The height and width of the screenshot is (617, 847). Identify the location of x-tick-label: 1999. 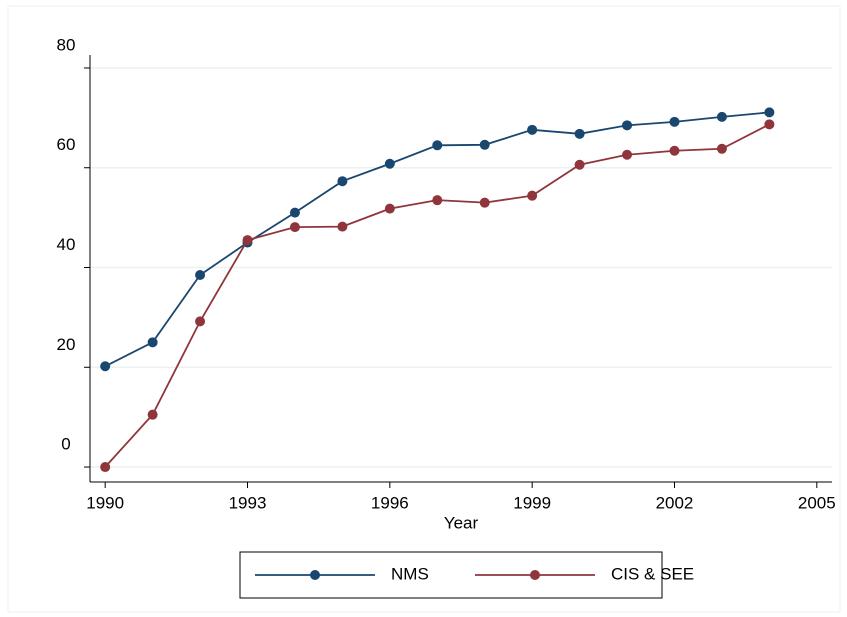
(532, 502).